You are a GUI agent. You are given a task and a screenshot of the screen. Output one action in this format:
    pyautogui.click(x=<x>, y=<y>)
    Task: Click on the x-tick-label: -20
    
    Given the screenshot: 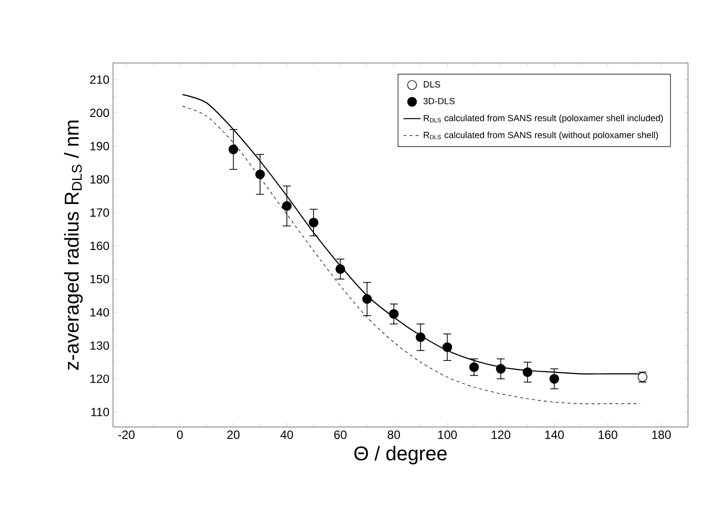 What is the action you would take?
    pyautogui.click(x=126, y=434)
    